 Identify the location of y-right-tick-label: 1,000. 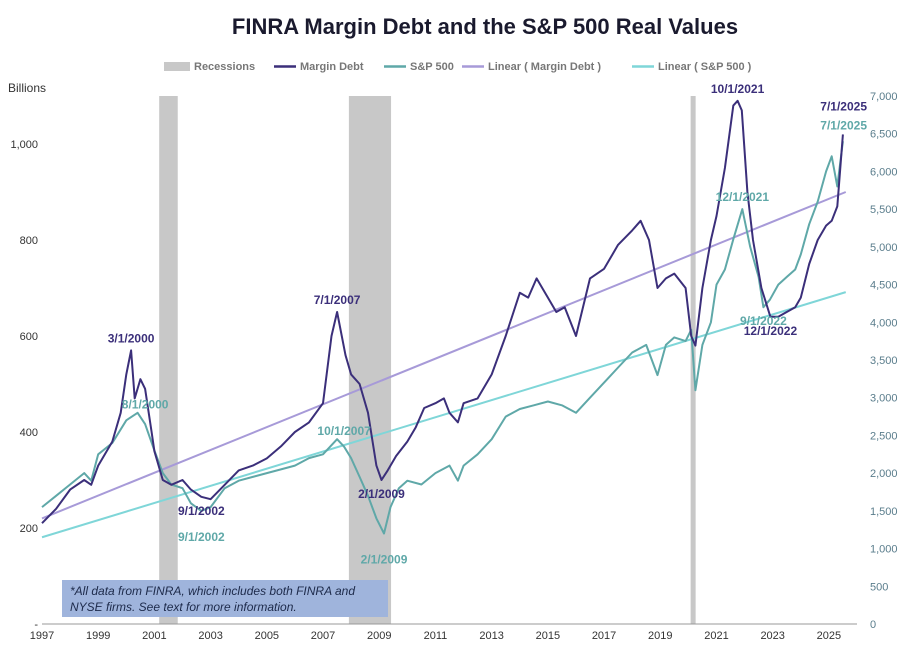
(884, 550).